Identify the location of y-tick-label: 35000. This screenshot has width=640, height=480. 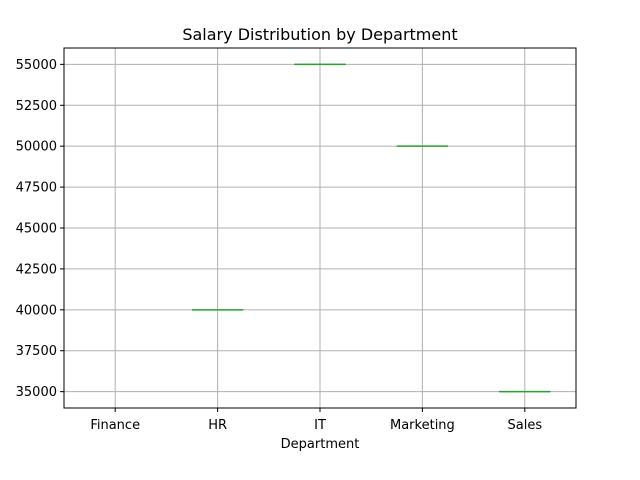
(36, 392).